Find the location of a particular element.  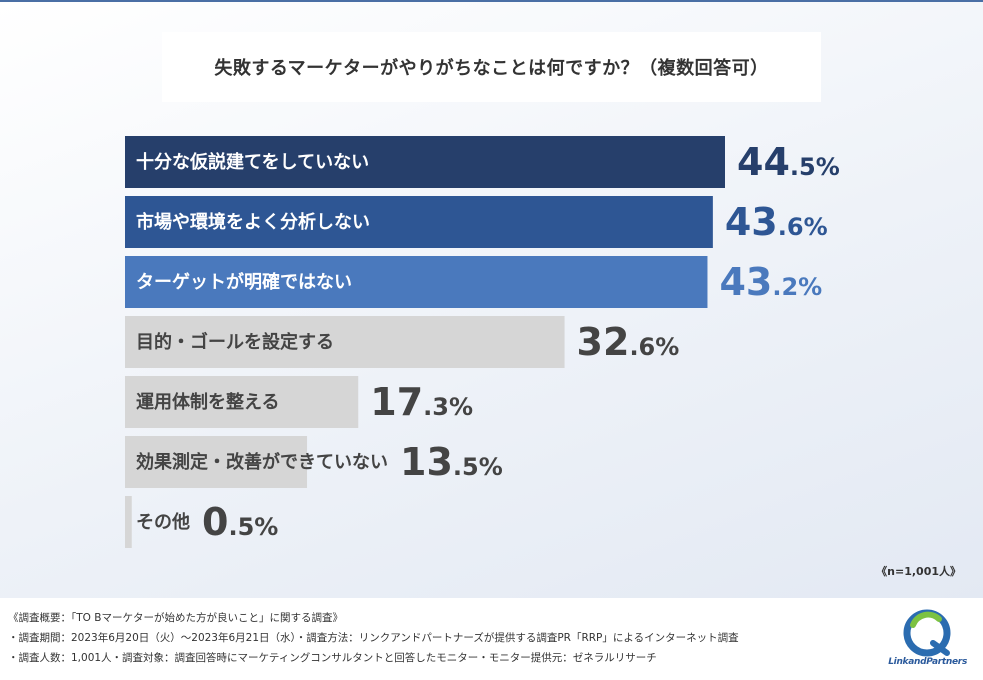

category-label: ターゲットが明確ではない is located at coordinates (244, 282).